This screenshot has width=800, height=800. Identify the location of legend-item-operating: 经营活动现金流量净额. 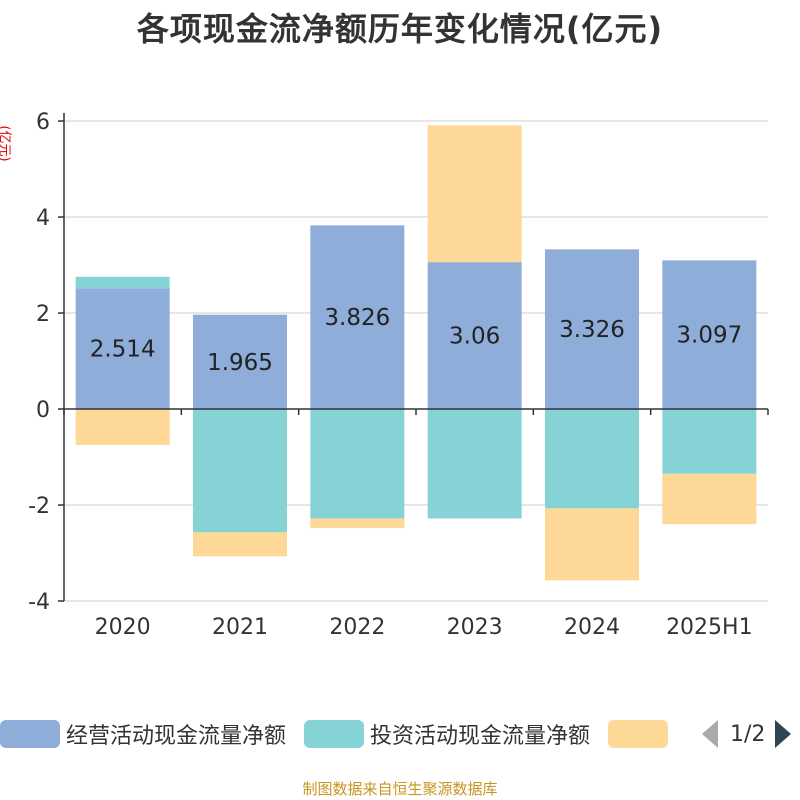
(143, 734).